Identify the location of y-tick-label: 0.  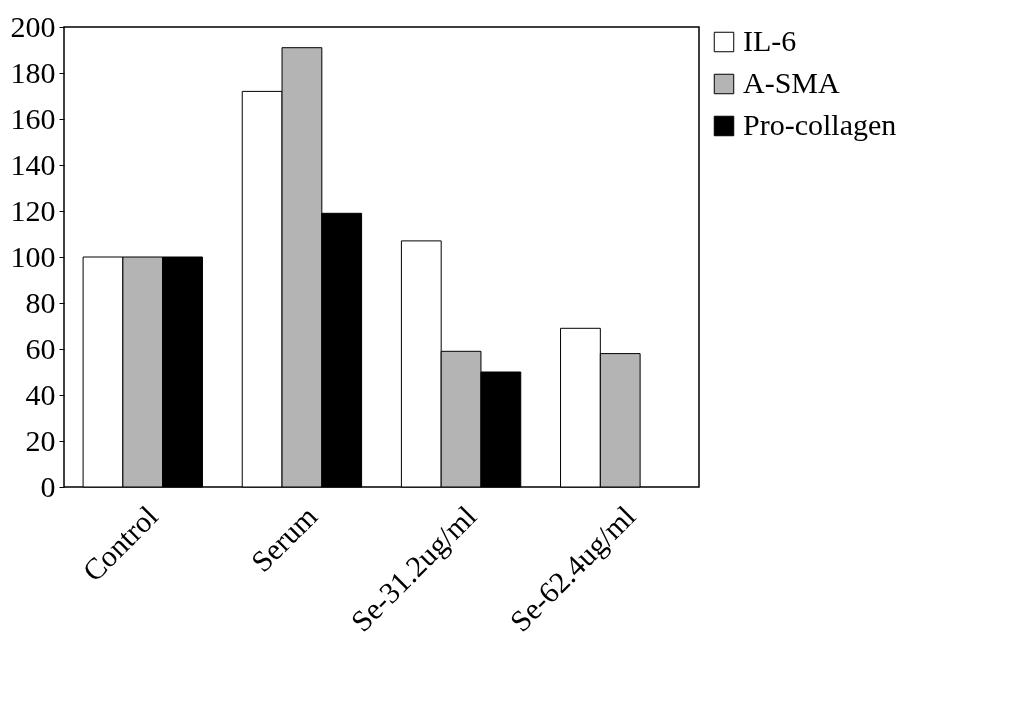
(48, 486).